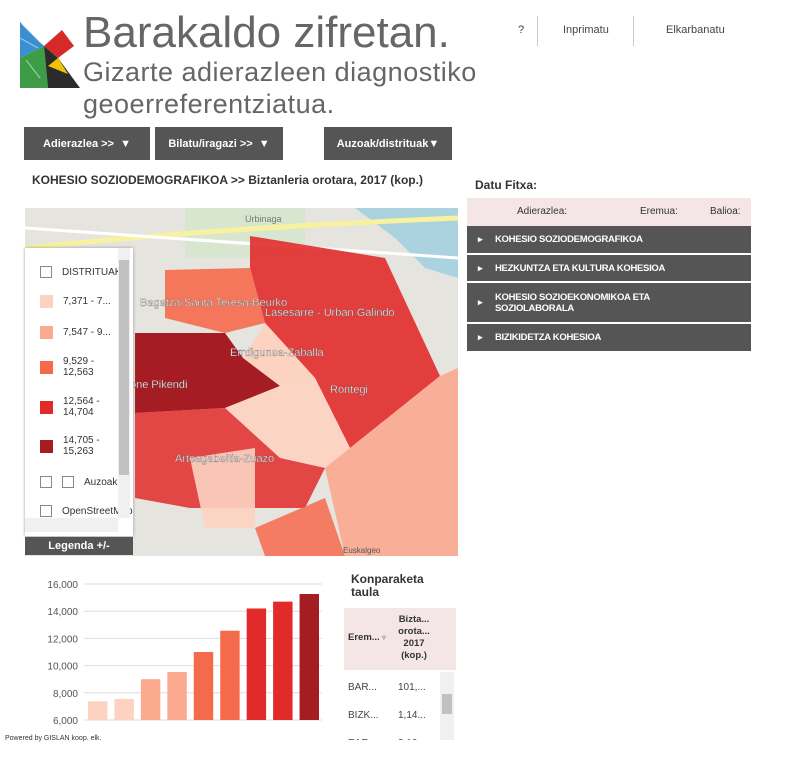 This screenshot has width=803, height=768. What do you see at coordinates (586, 30) in the screenshot?
I see `print-link: Inprimatu` at bounding box center [586, 30].